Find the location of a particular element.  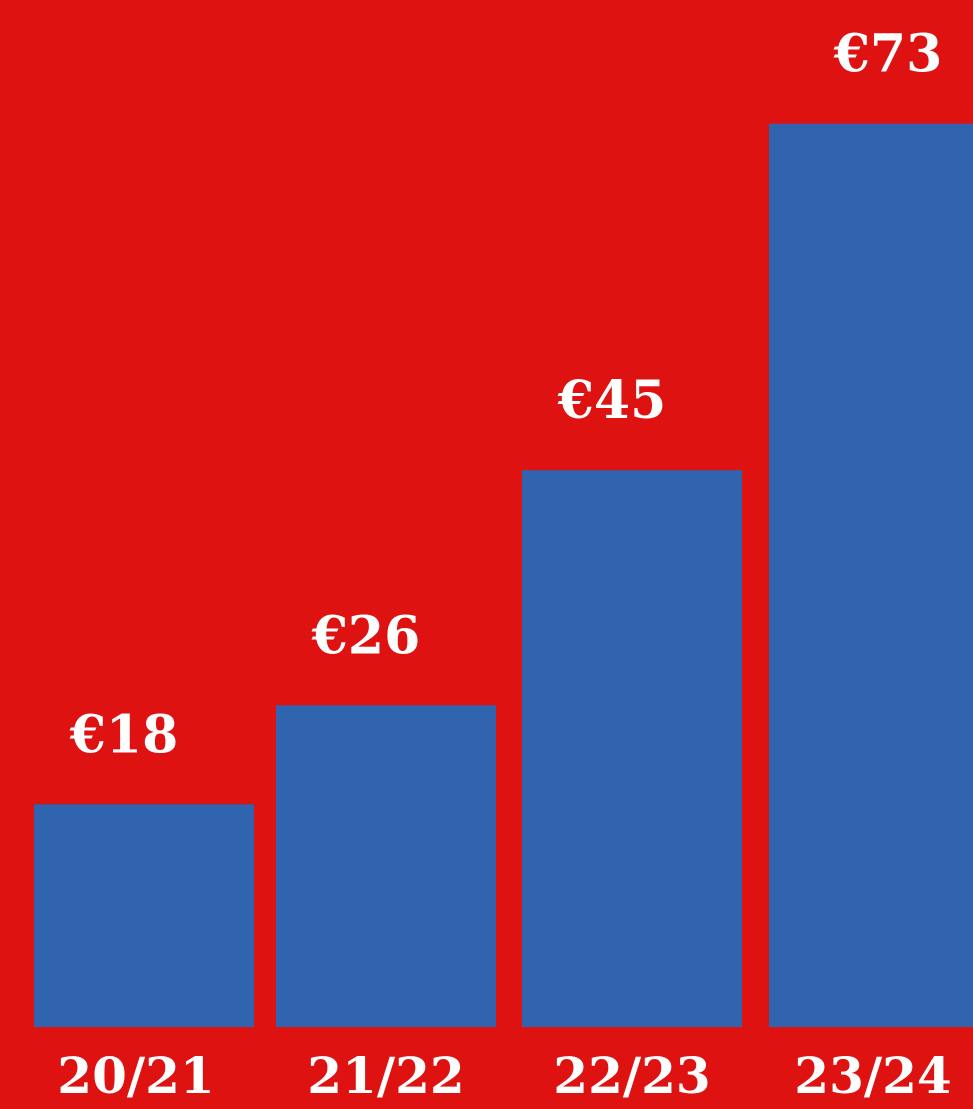

value-label: €45 is located at coordinates (612, 400).